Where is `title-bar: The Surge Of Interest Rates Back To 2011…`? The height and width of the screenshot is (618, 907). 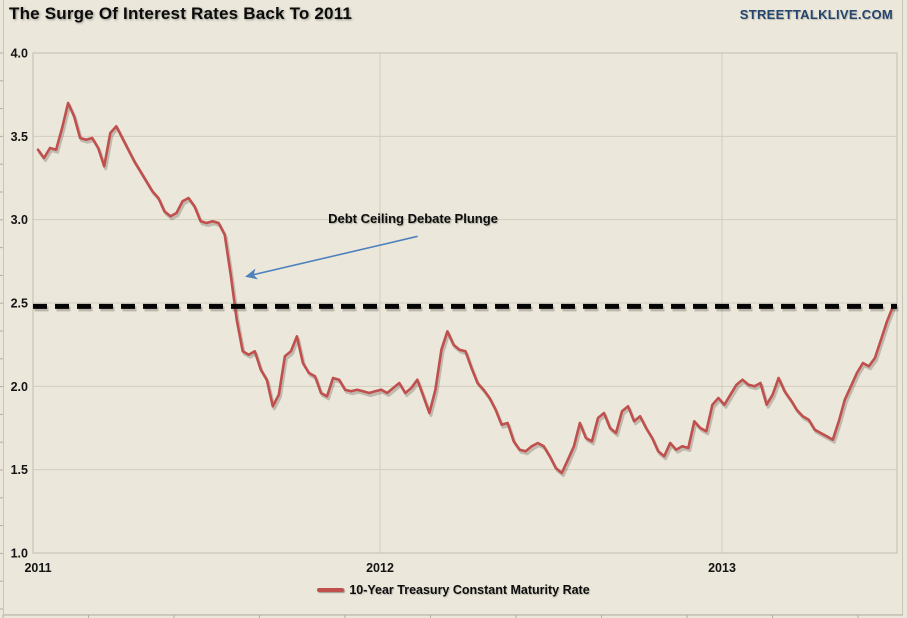
title-bar: The Surge Of Interest Rates Back To 2011… is located at coordinates (453, 16).